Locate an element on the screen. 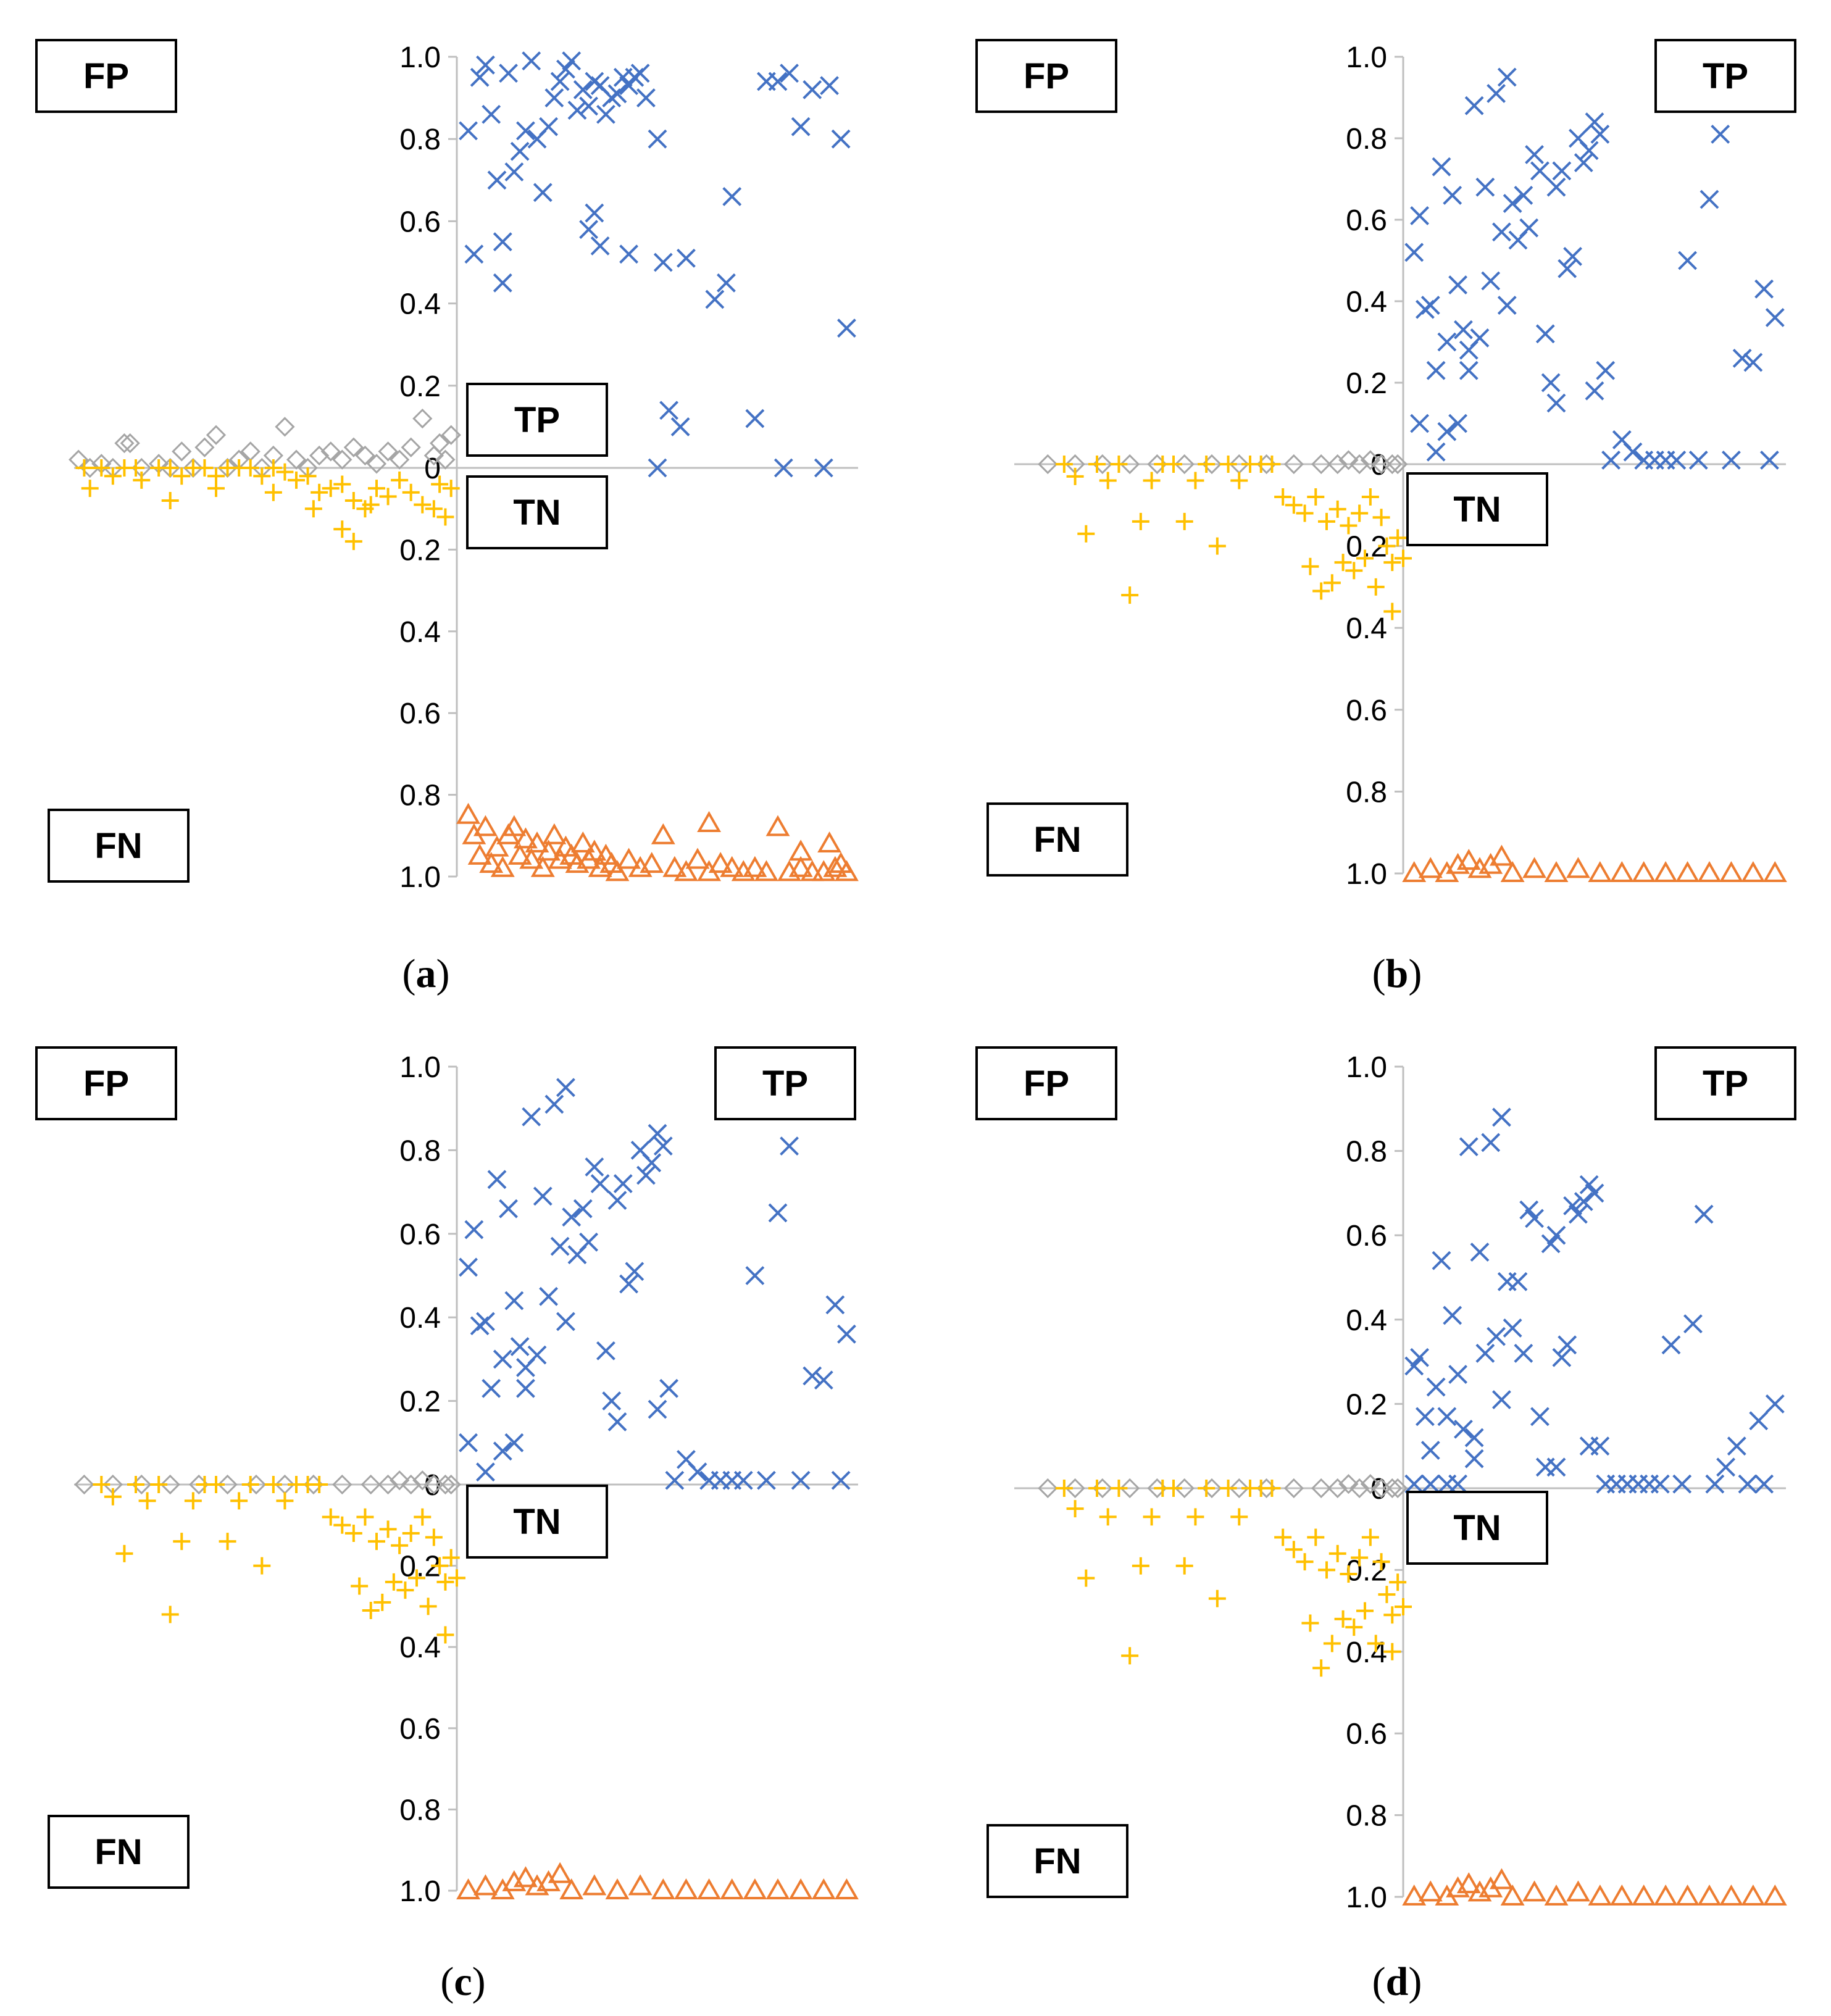  label-tn: TN is located at coordinates (1477, 1528).